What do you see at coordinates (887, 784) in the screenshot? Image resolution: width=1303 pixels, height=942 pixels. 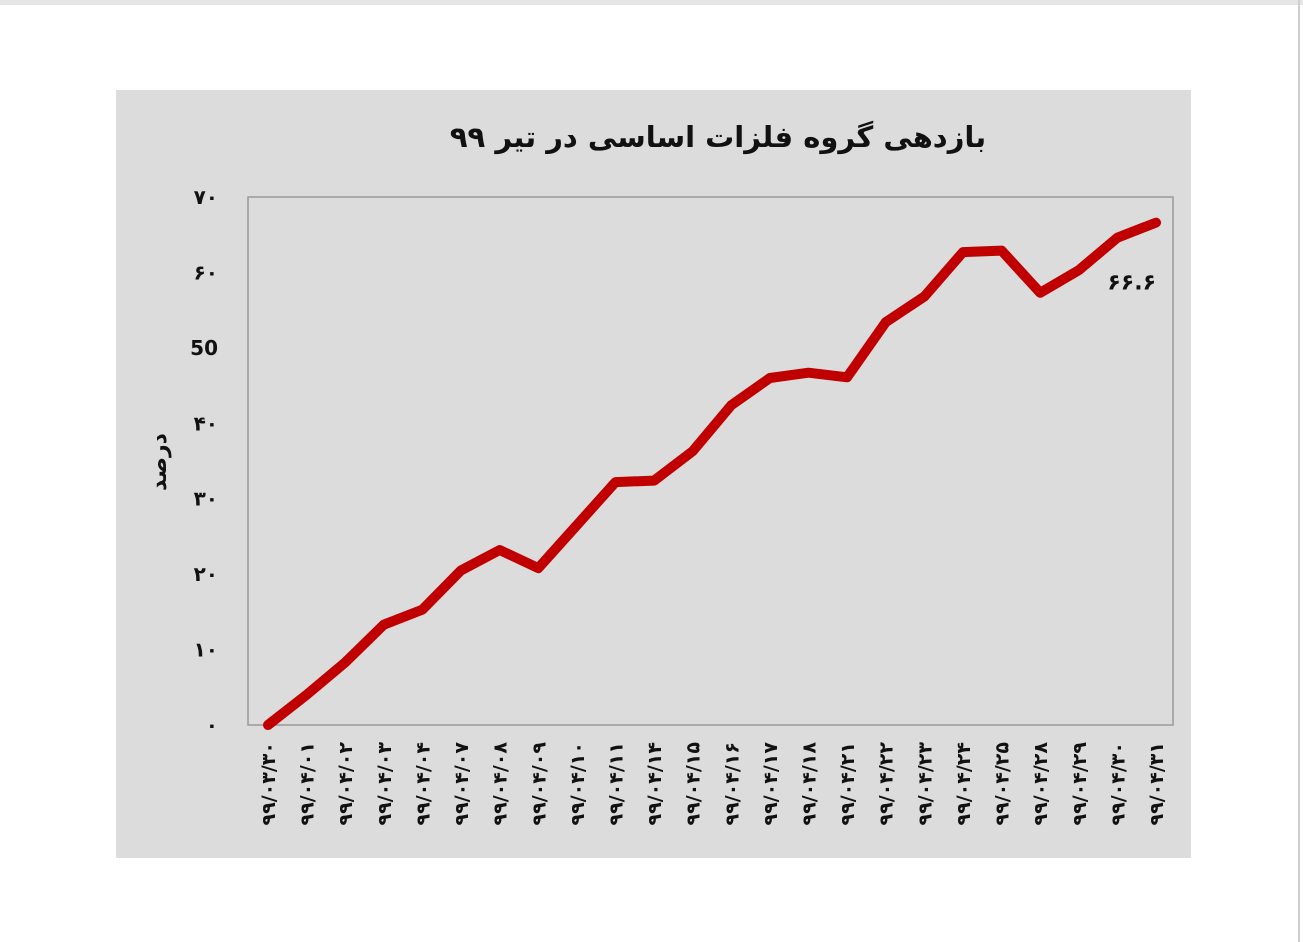 I see `x-tick-label: ۹۹/۰۴/۲۲` at bounding box center [887, 784].